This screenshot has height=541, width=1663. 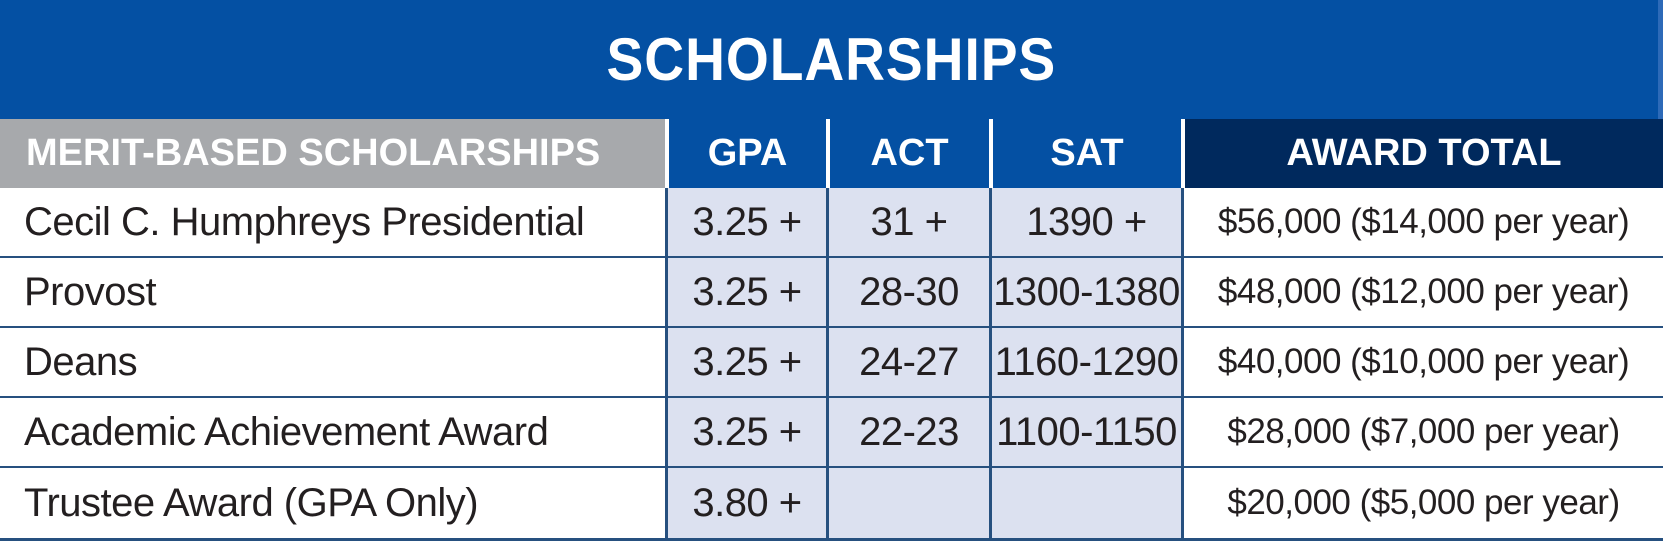 What do you see at coordinates (1085, 432) in the screenshot?
I see `cell-sat: 1100-1150` at bounding box center [1085, 432].